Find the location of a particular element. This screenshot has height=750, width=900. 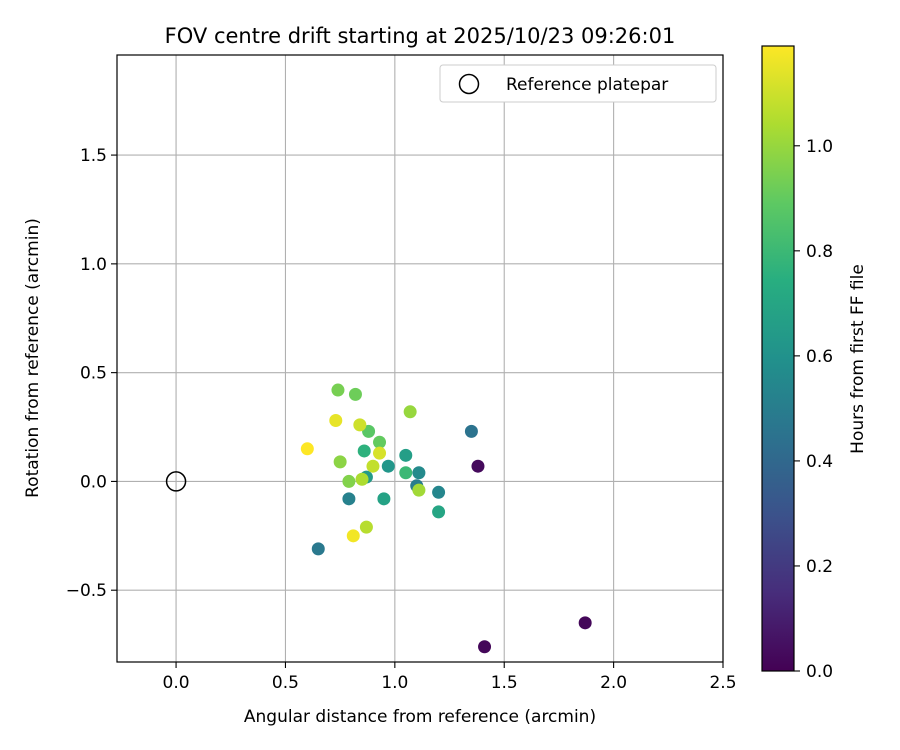

colorbar-tick-label: 0.8 is located at coordinates (819, 252).